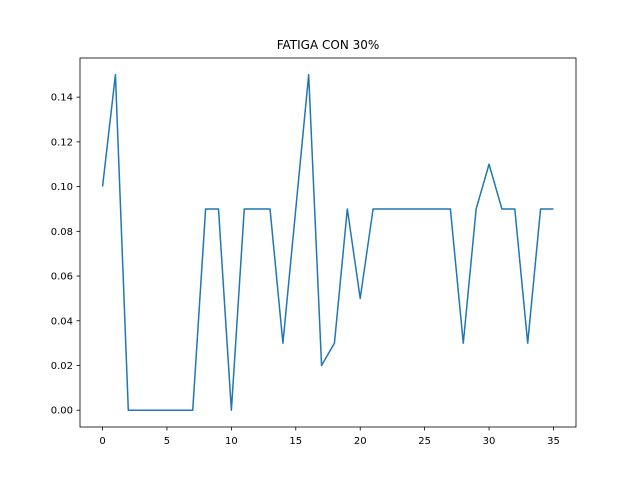 Image resolution: width=640 pixels, height=480 pixels. Describe the element at coordinates (62, 232) in the screenshot. I see `y-tick-label: 0.08` at that location.